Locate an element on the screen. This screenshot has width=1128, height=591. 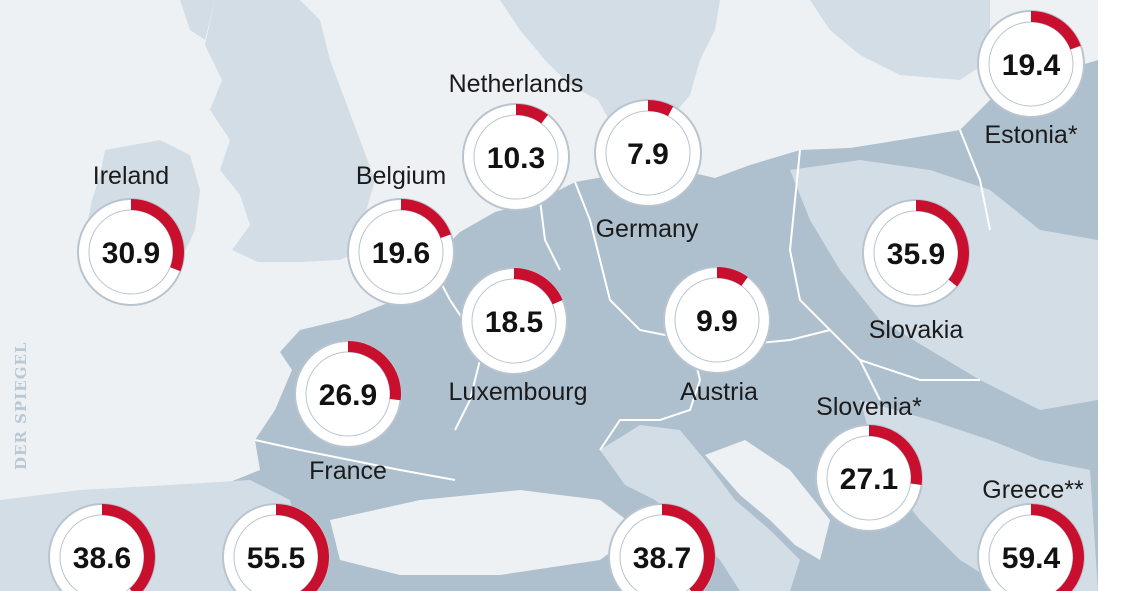
land-finland is located at coordinates (900, 40).